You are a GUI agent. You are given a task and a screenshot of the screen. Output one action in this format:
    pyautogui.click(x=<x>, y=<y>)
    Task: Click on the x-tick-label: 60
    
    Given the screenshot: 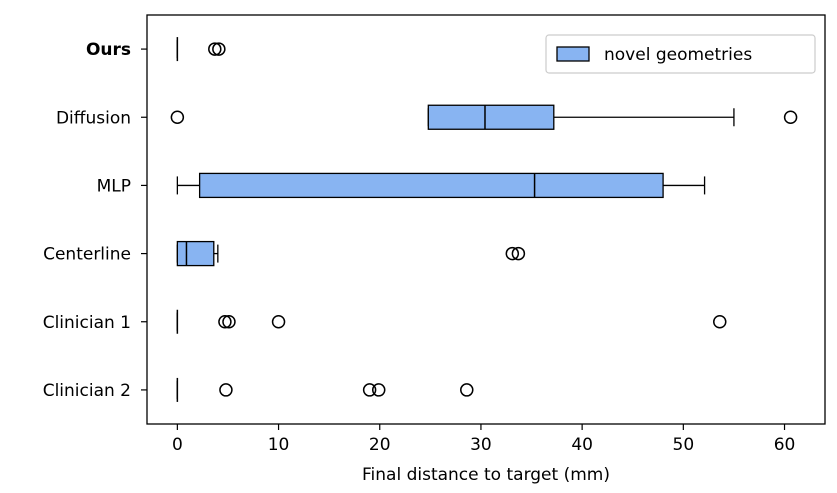 What is the action you would take?
    pyautogui.click(x=785, y=445)
    